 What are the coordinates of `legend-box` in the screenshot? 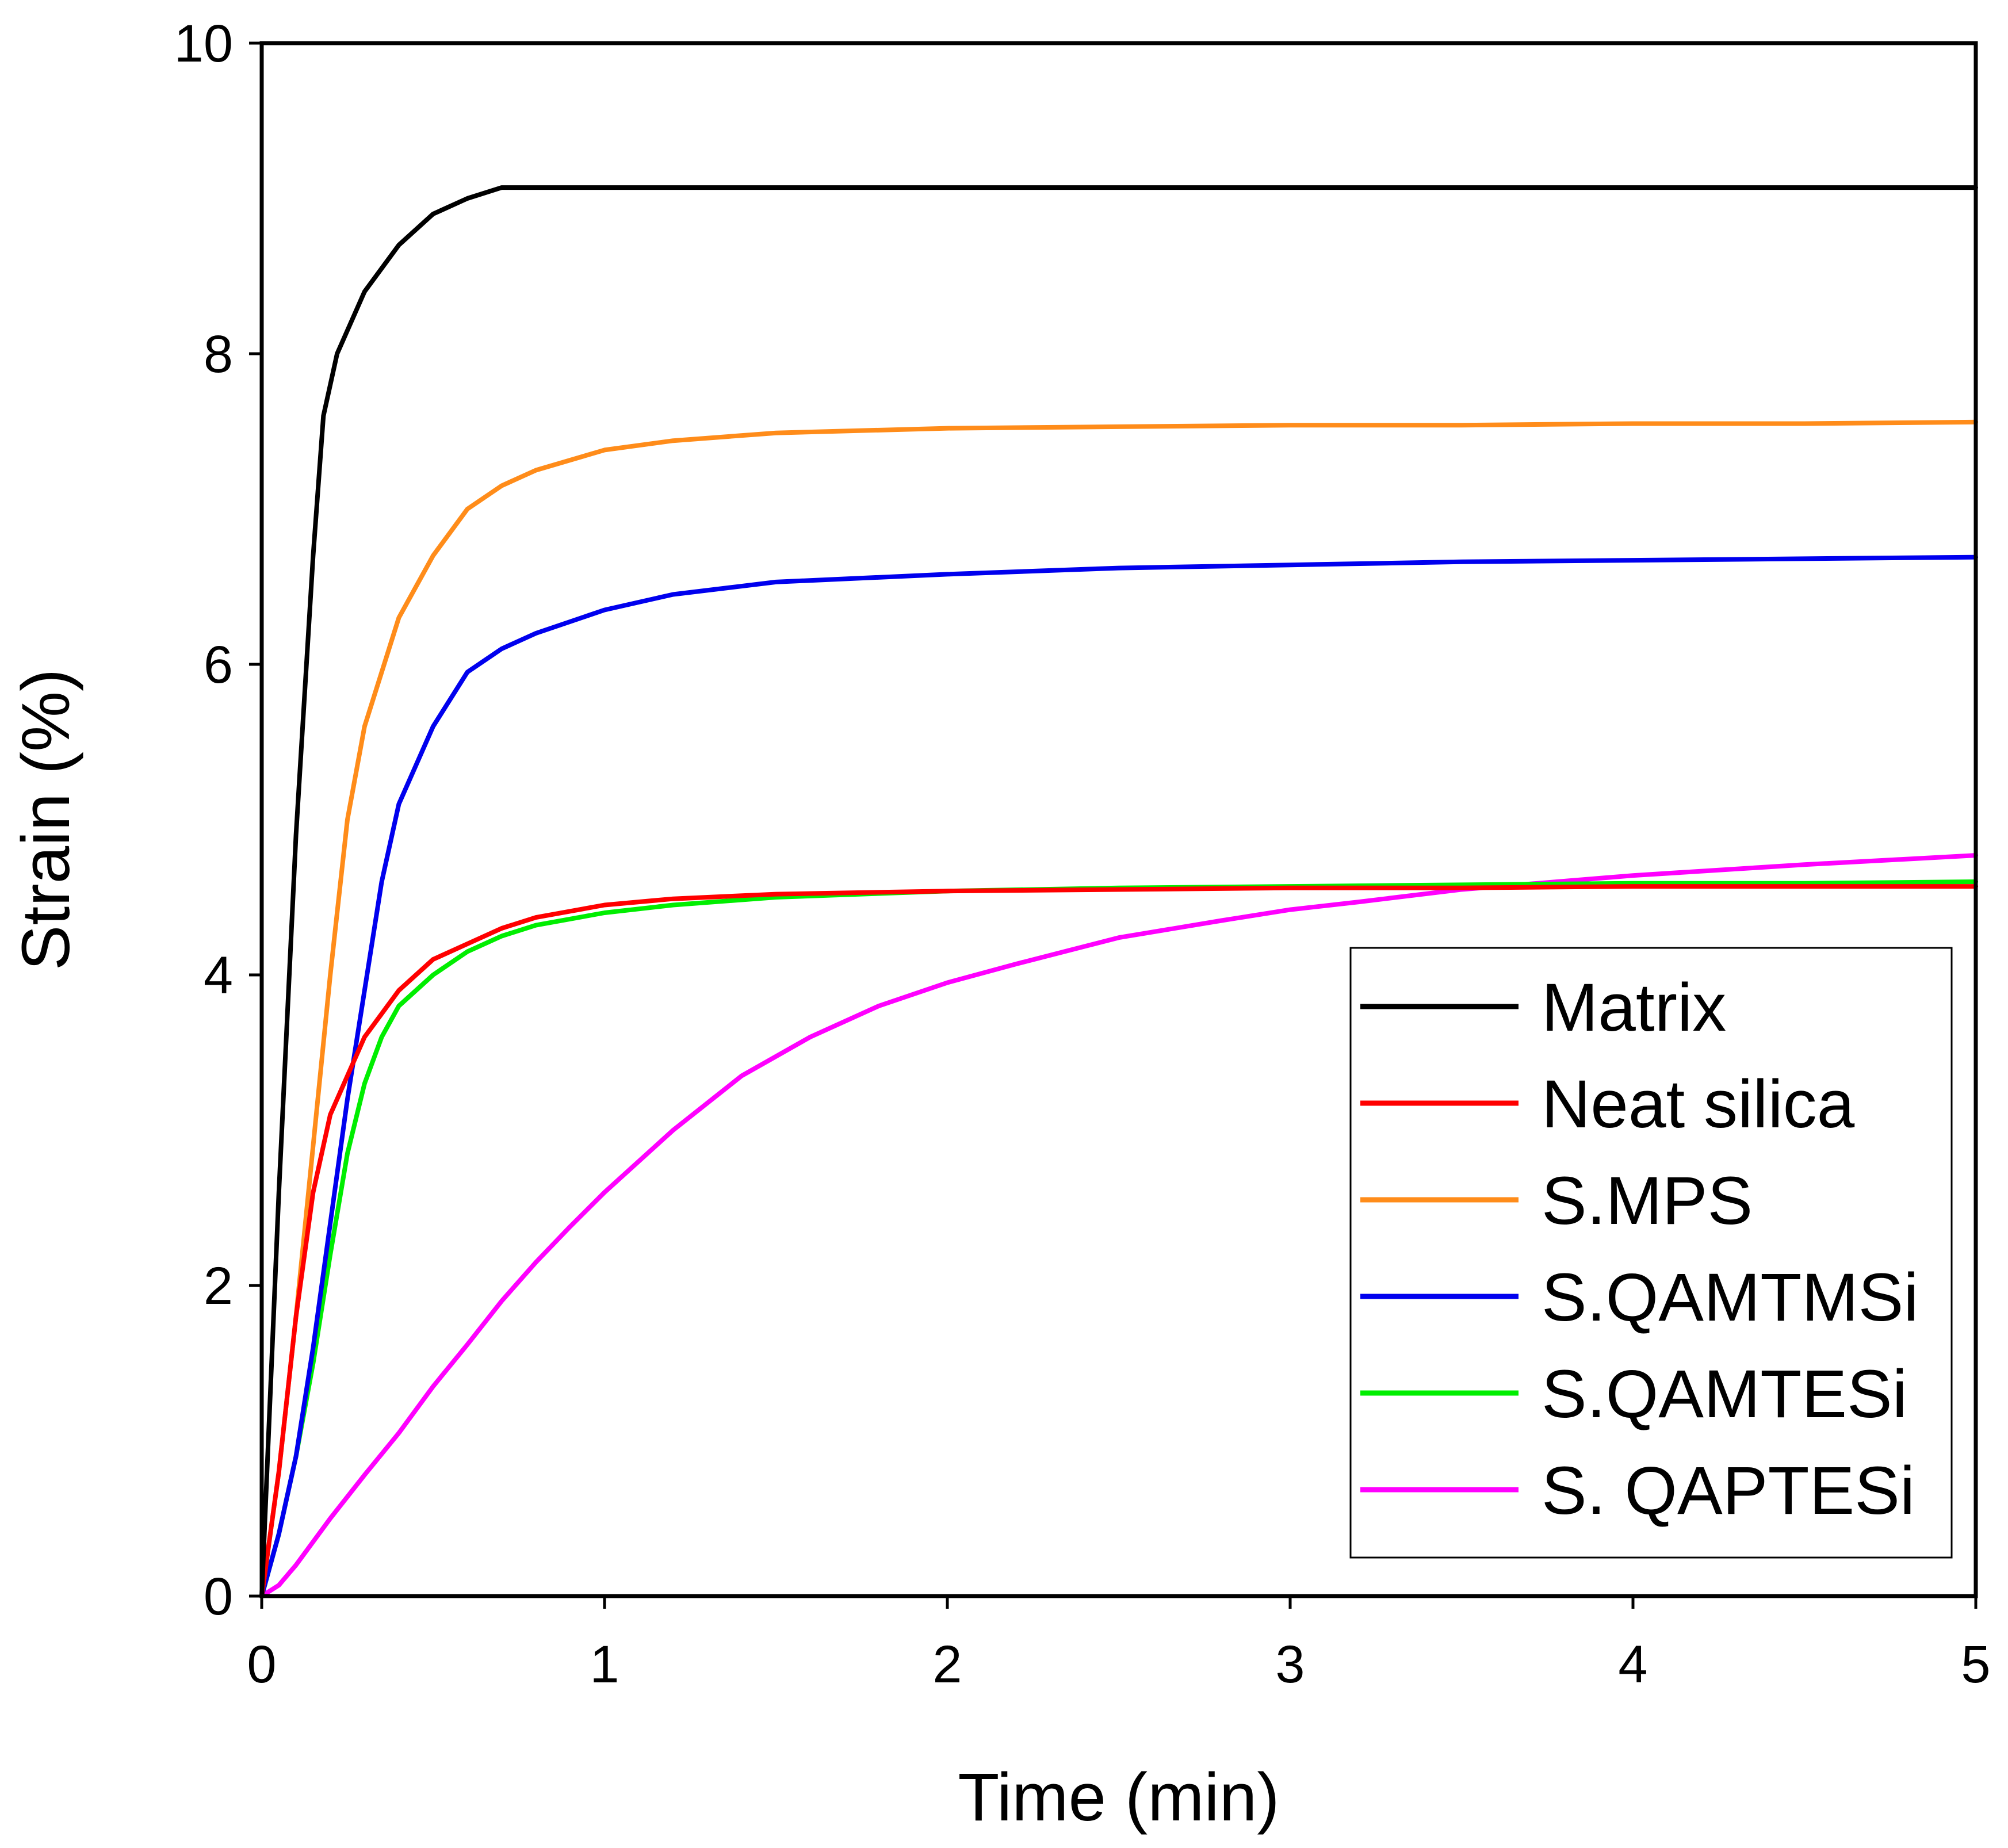 It's located at (1651, 1253).